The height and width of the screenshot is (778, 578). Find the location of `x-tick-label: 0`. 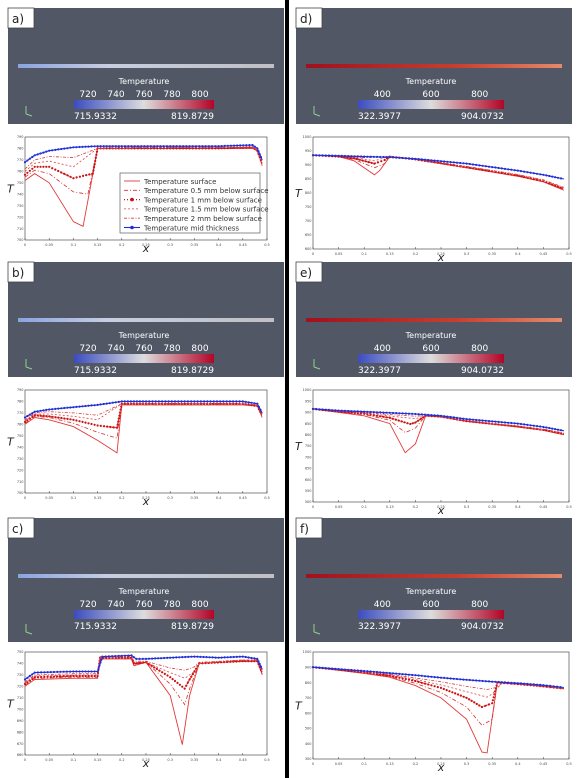

x-tick-label: 0 is located at coordinates (25, 760).